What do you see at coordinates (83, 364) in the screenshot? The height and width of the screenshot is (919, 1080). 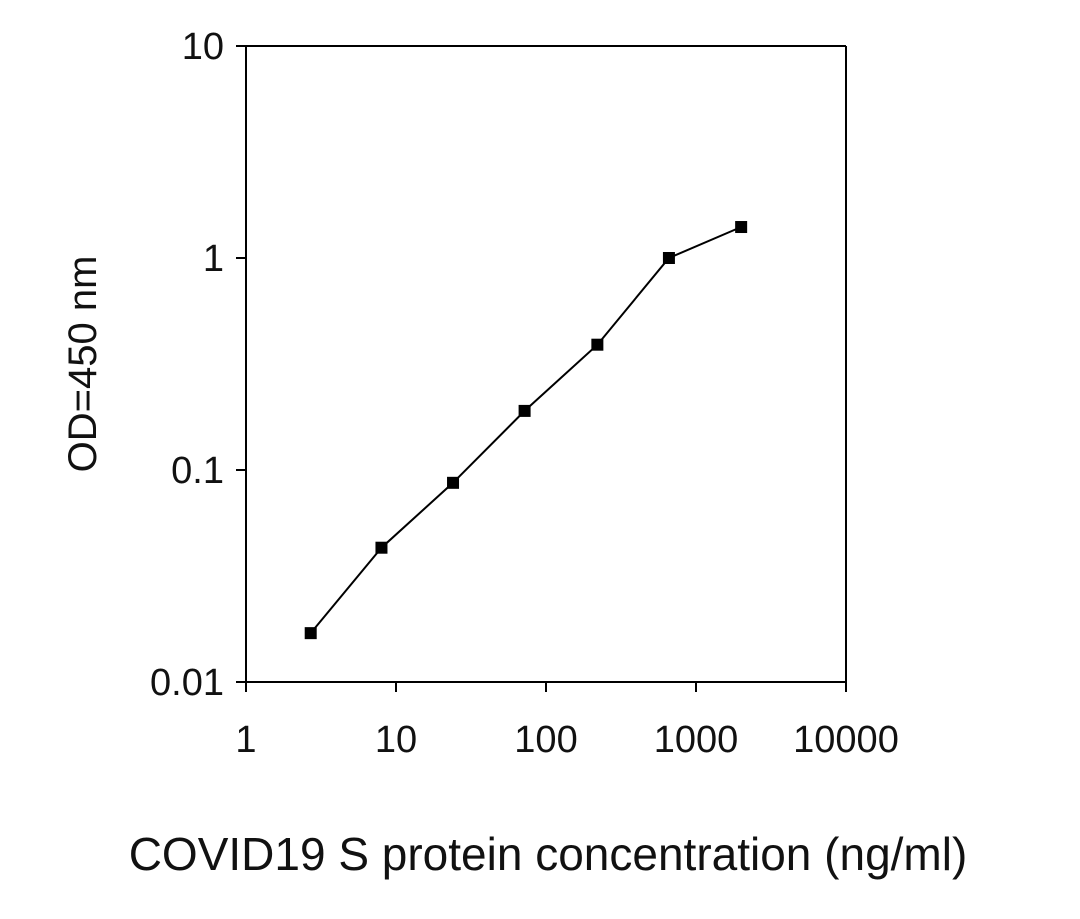 I see `y-axis-label: OD=450 nm` at bounding box center [83, 364].